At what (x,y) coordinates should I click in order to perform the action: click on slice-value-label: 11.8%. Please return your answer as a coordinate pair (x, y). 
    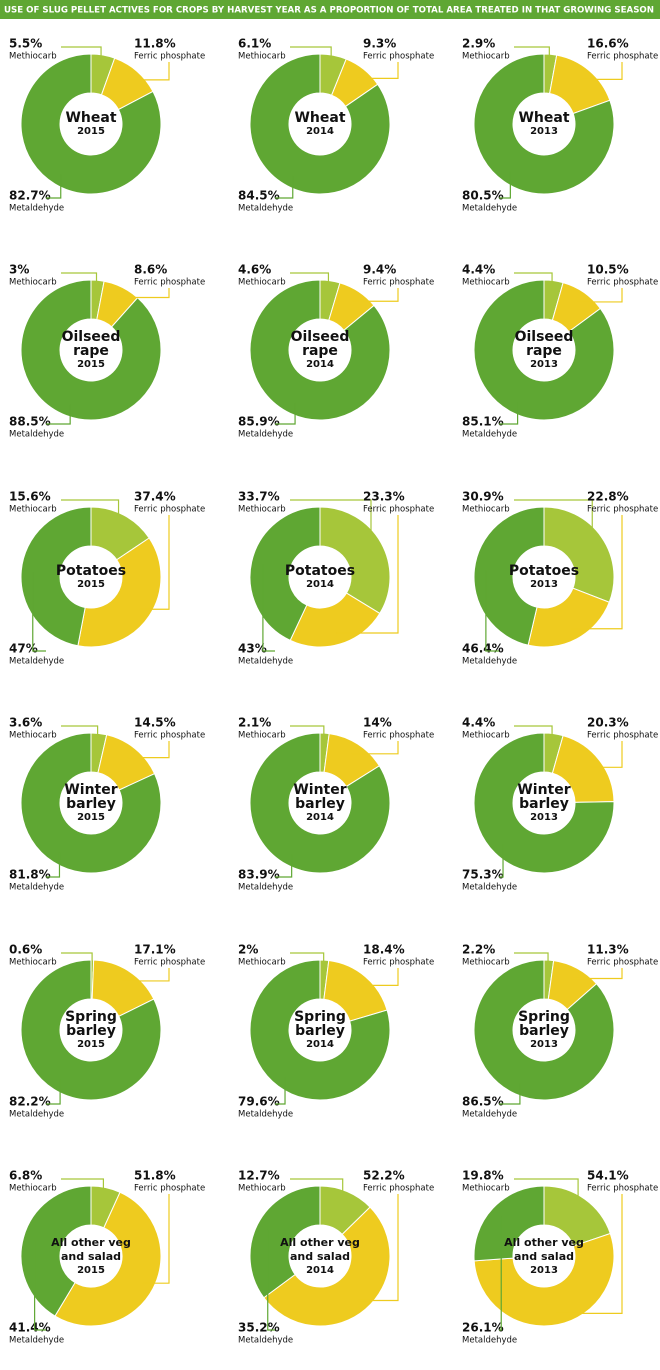
    Looking at the image, I should click on (155, 44).